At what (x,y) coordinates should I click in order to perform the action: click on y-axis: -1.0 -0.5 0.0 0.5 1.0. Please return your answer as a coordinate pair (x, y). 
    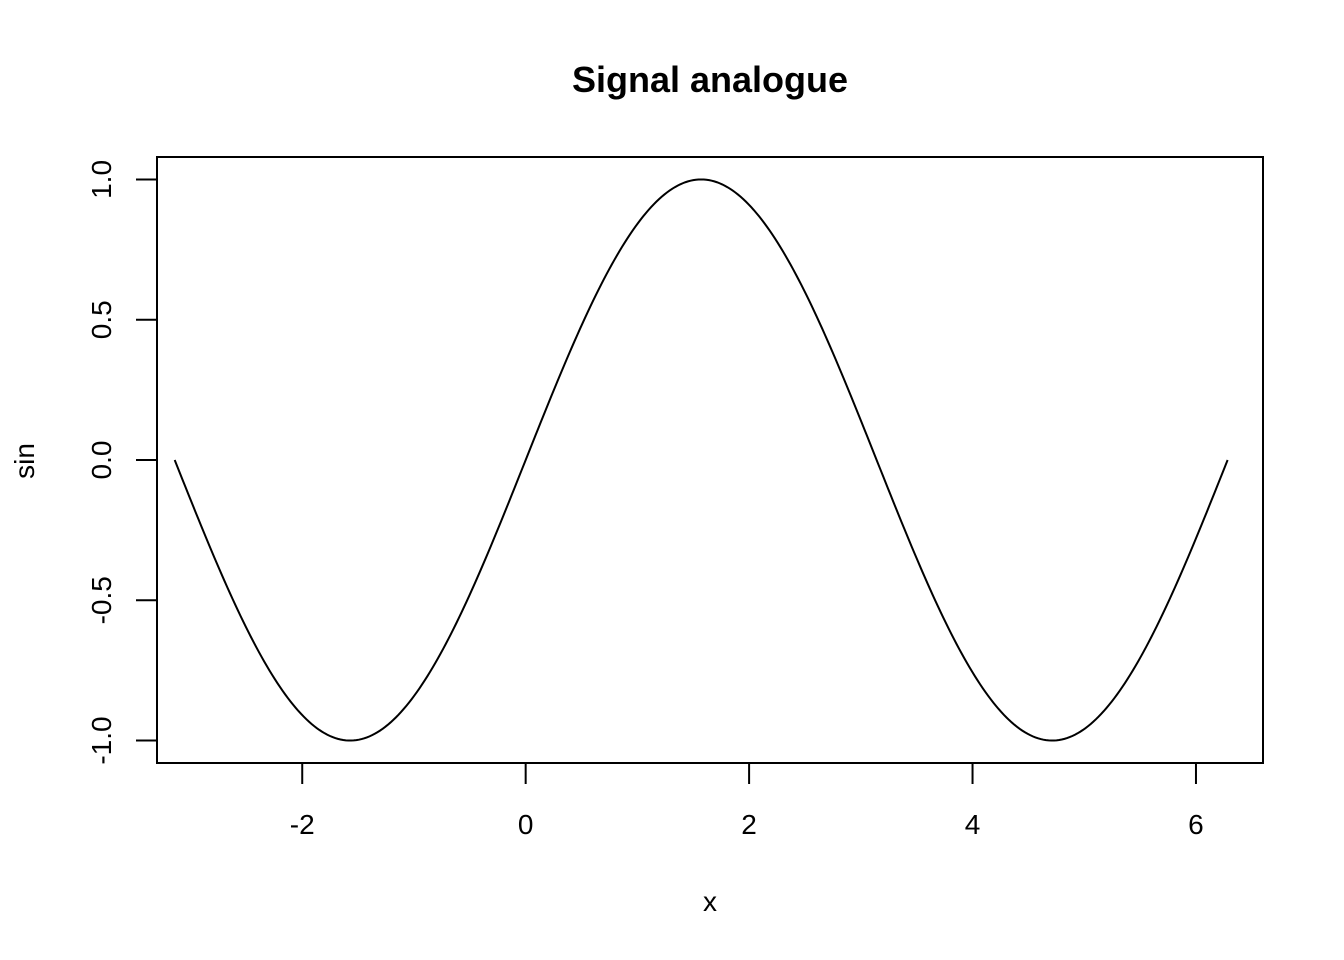
    Looking at the image, I should click on (122, 462).